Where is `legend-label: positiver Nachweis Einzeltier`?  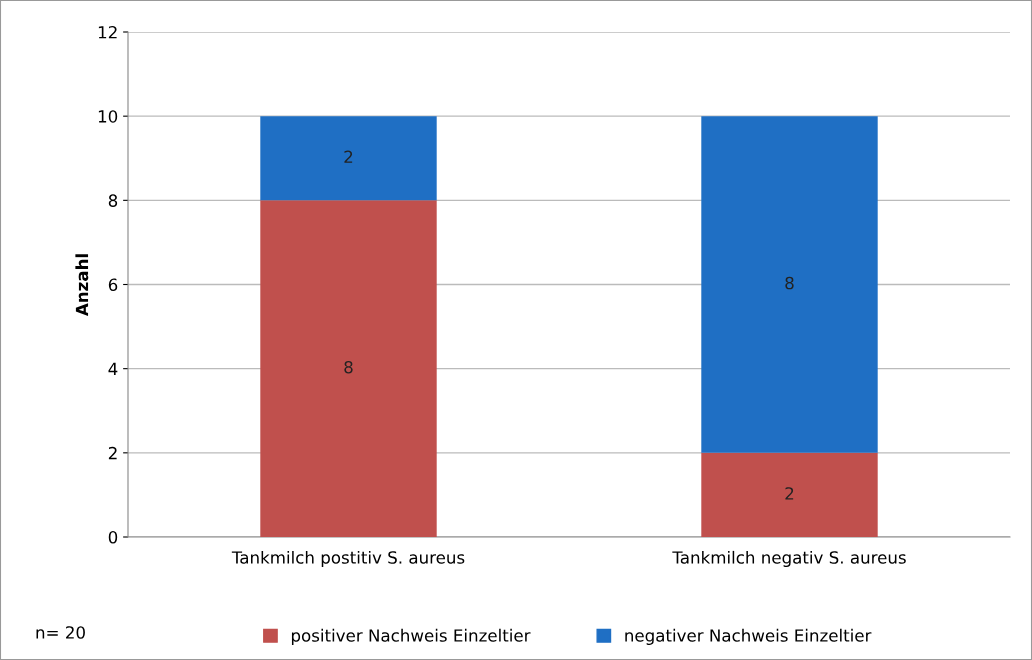
legend-label: positiver Nachweis Einzeltier is located at coordinates (411, 636).